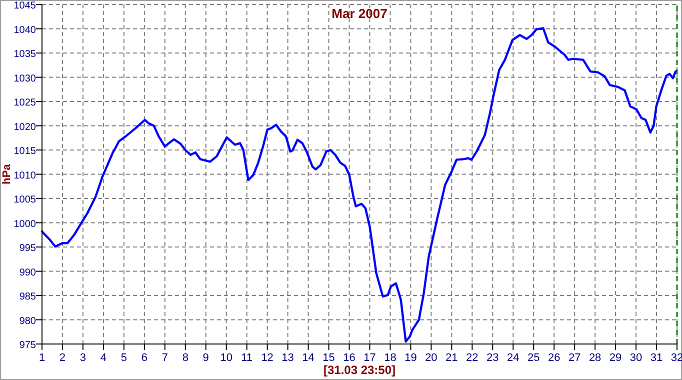 The height and width of the screenshot is (380, 682). Describe the element at coordinates (83, 358) in the screenshot. I see `x-tick-label: 3` at that location.